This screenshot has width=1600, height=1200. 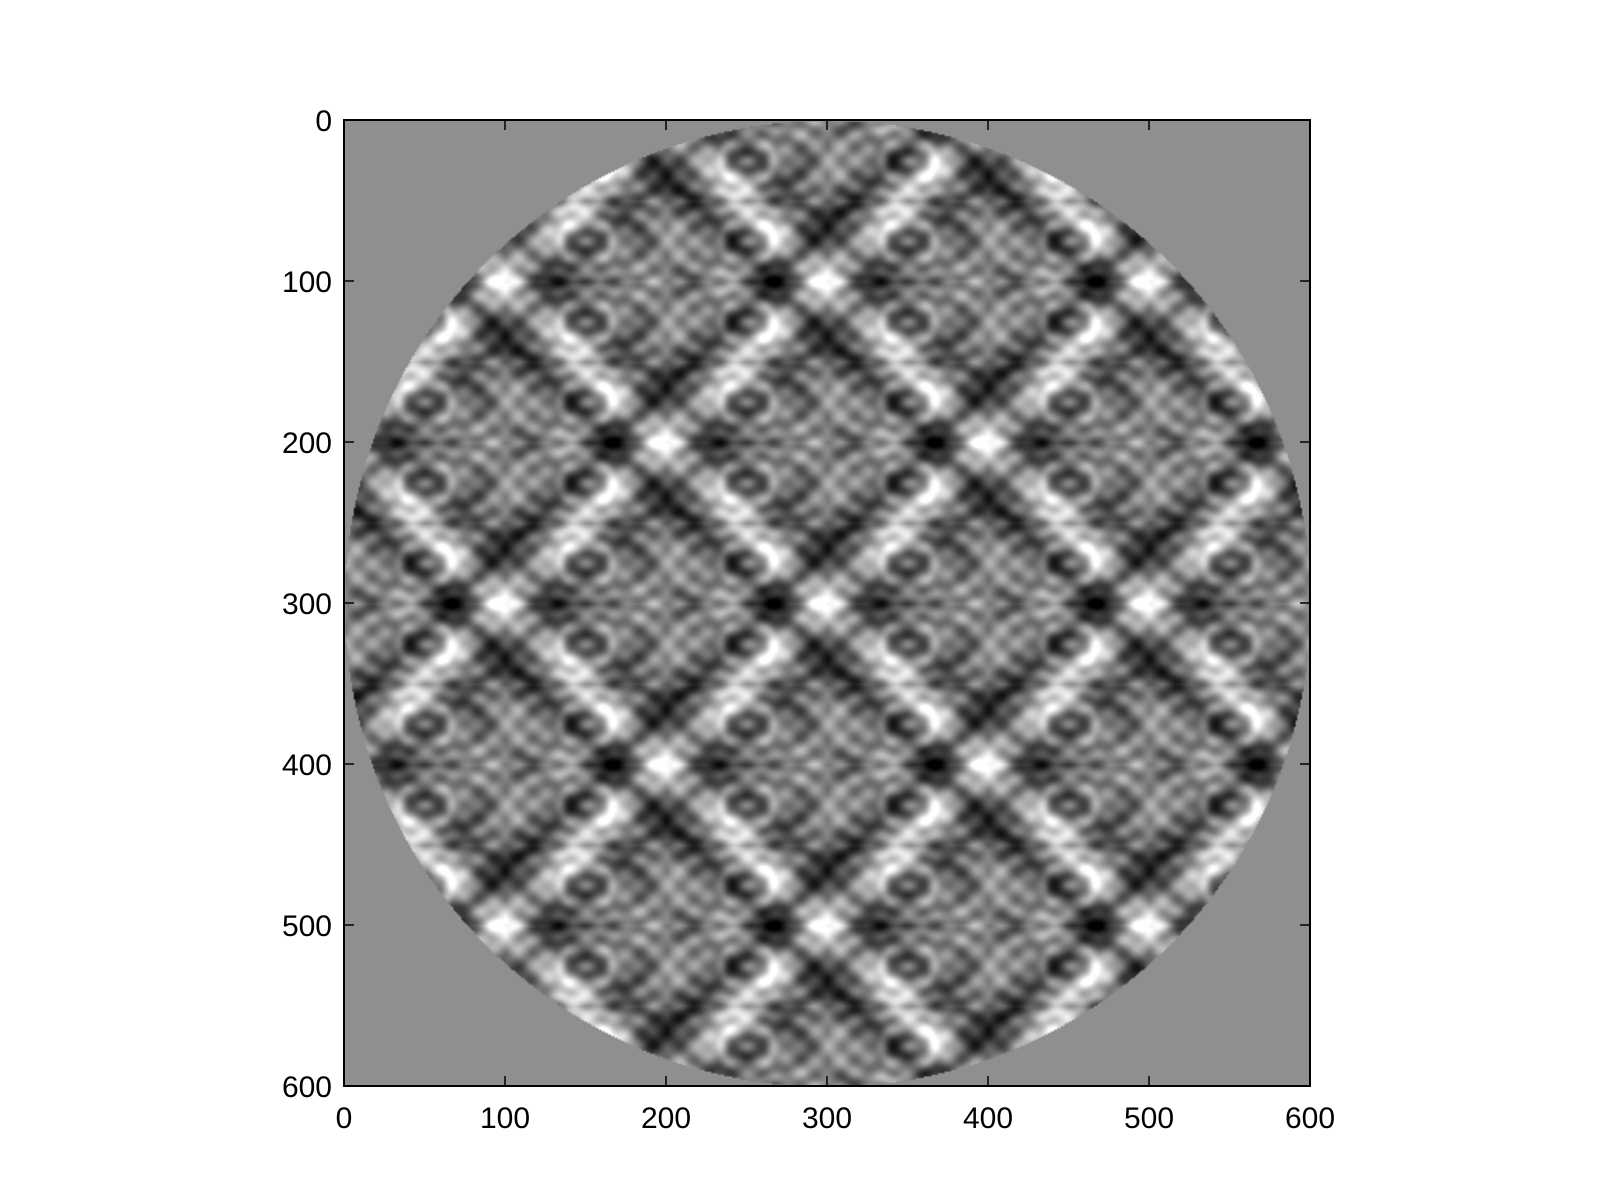 What do you see at coordinates (1310, 1118) in the screenshot?
I see `x-tick-label: 600` at bounding box center [1310, 1118].